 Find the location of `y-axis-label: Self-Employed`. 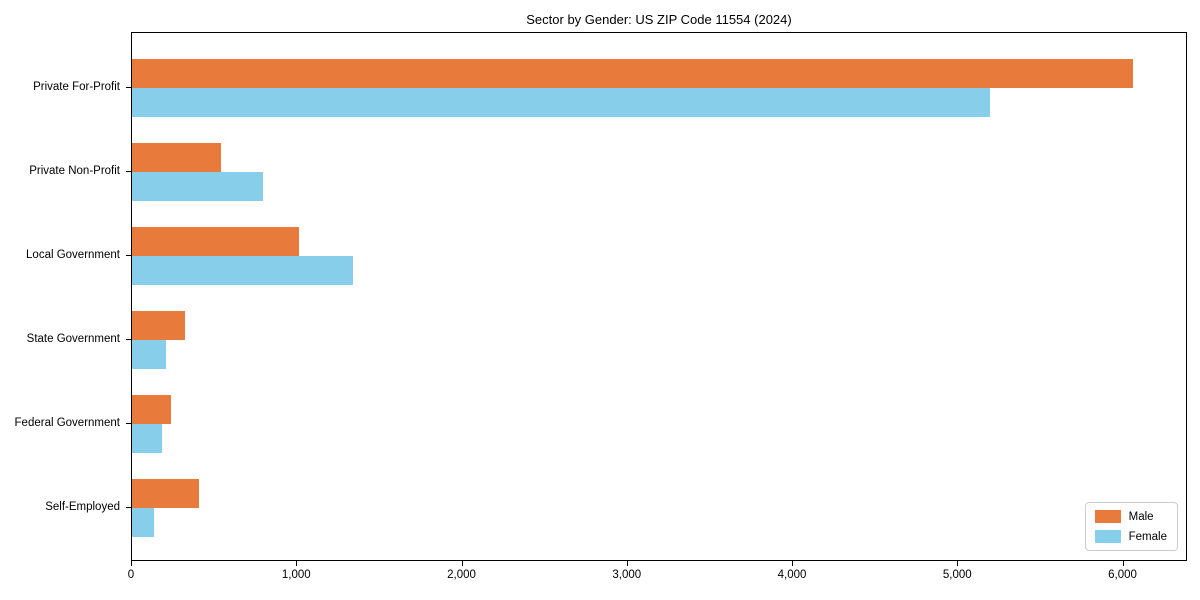

y-axis-label: Self-Employed is located at coordinates (82, 507).